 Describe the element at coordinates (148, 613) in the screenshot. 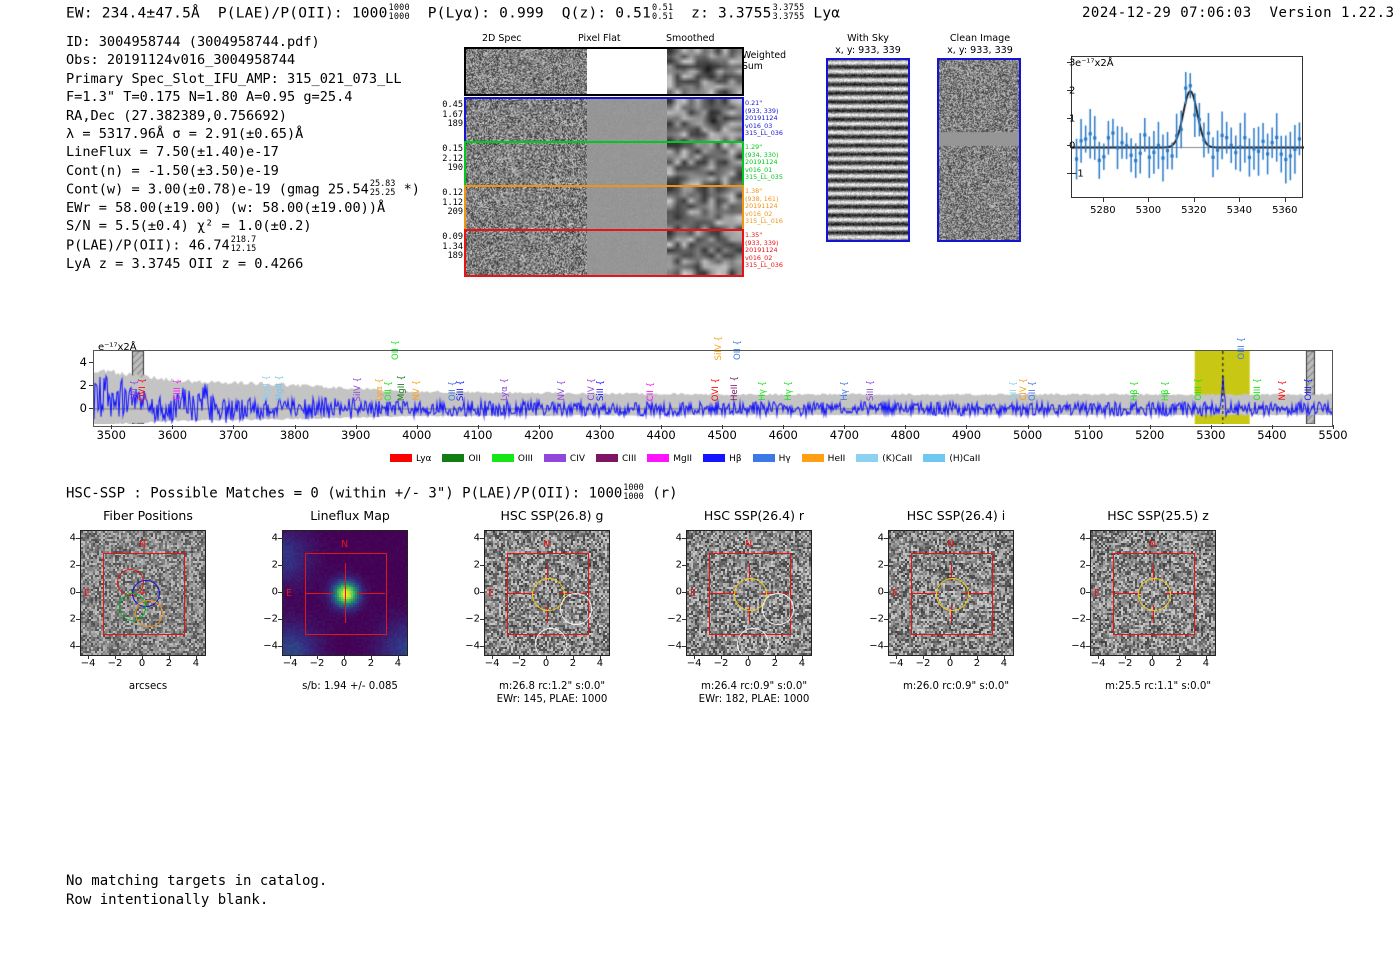

I see `fiber-circle` at that location.